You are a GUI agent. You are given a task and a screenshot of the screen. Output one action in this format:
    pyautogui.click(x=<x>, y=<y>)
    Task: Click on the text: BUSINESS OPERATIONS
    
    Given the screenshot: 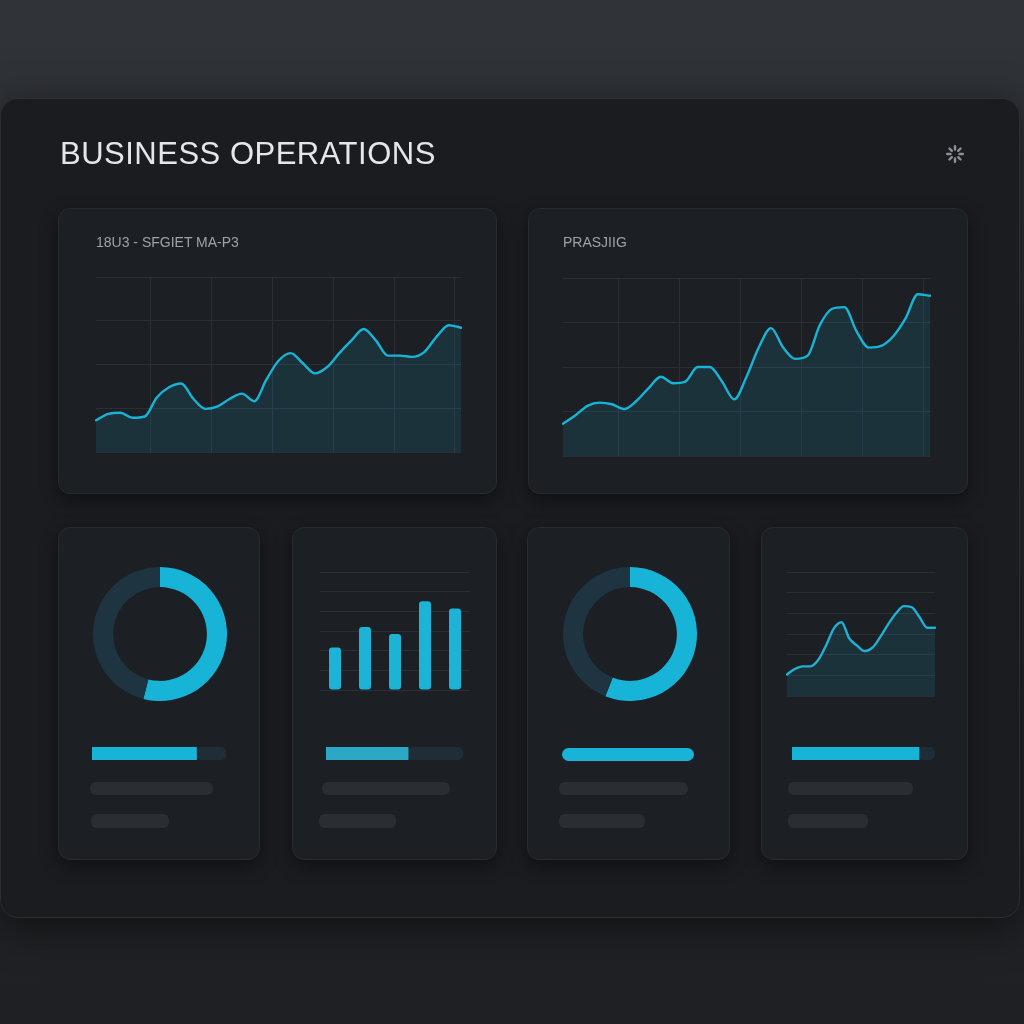 What is the action you would take?
    pyautogui.click(x=248, y=154)
    